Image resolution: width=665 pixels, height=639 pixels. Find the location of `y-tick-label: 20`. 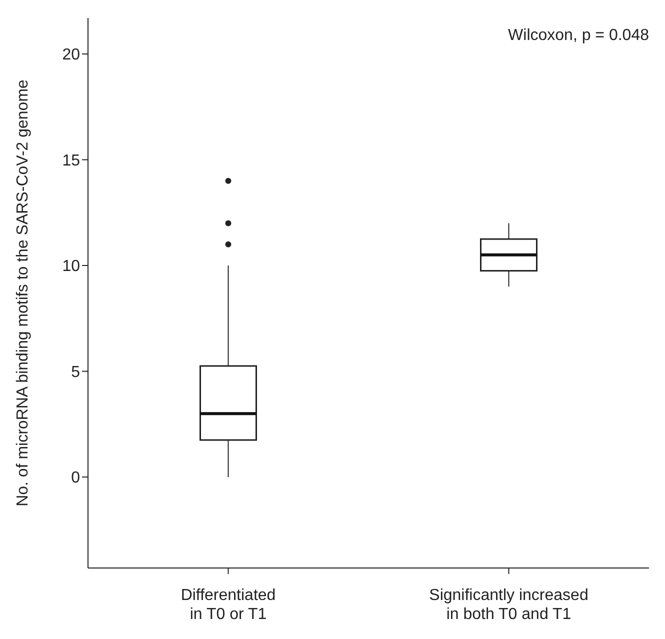

y-tick-label: 20 is located at coordinates (71, 55).